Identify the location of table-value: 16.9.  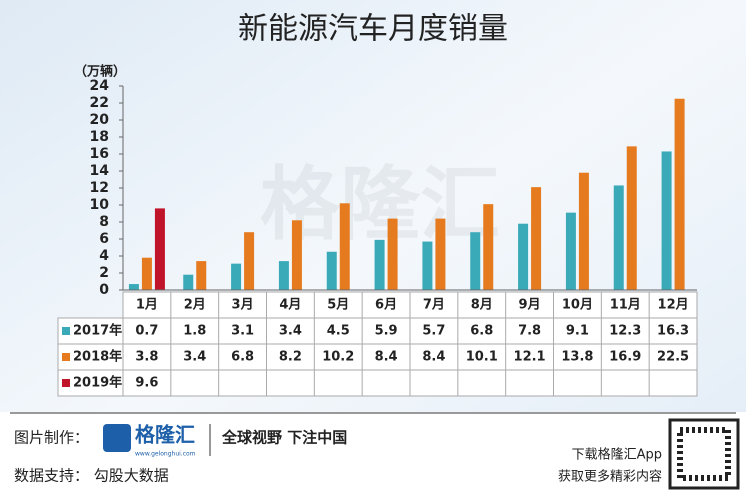
(625, 357).